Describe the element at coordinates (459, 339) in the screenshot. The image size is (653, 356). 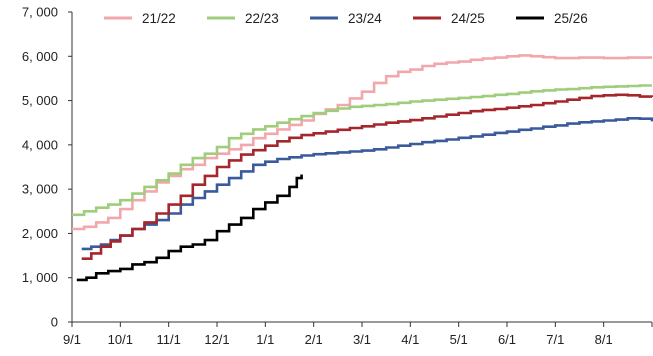
I see `x-tick-label: 5/1` at that location.